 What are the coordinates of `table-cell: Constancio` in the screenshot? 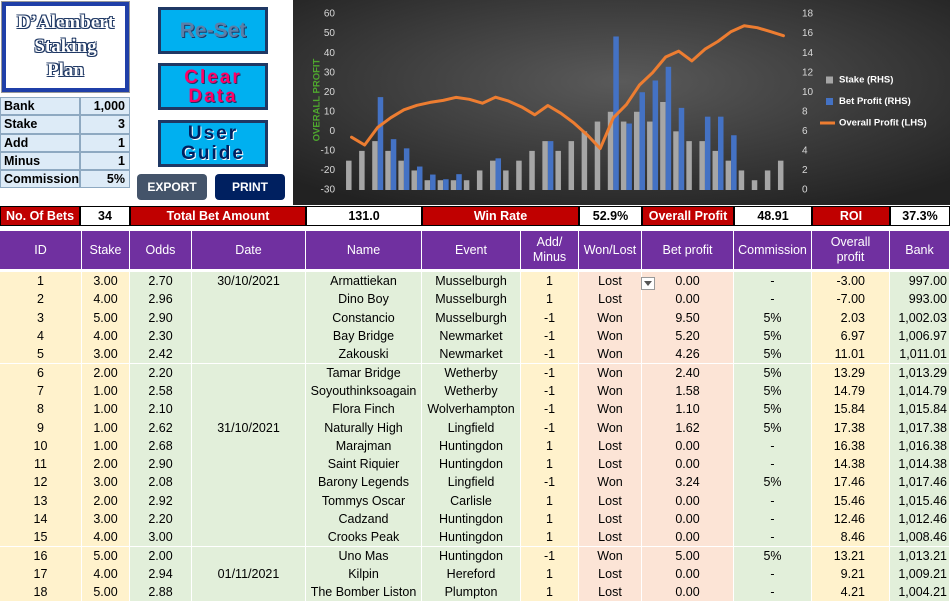 It's located at (364, 317).